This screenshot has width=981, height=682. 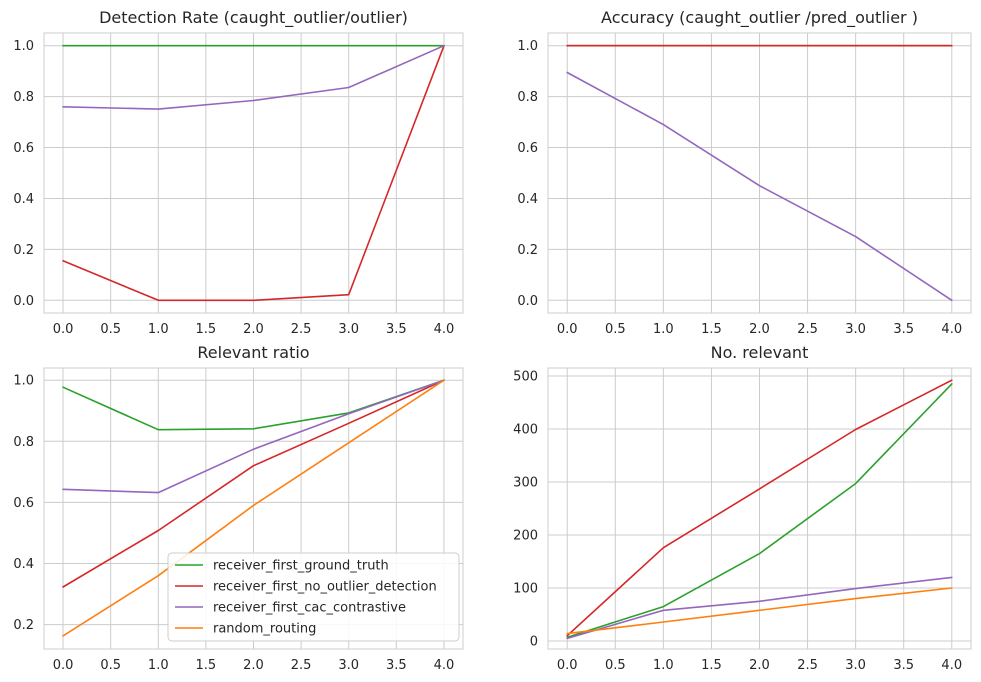 What do you see at coordinates (525, 429) in the screenshot?
I see `y-tick-label: 400` at bounding box center [525, 429].